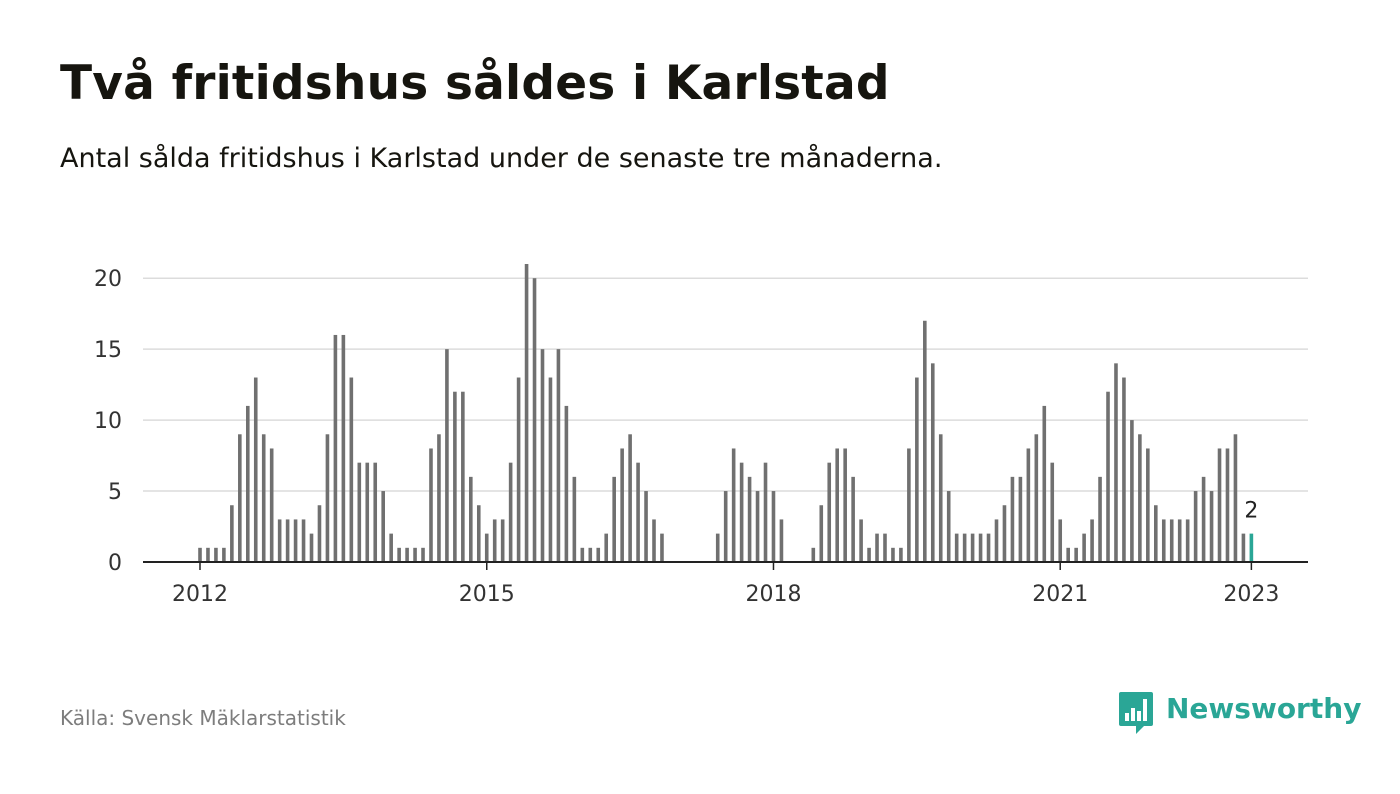  Describe the element at coordinates (203, 718) in the screenshot. I see `source-note: Källa: Svensk Mäklarstatistik` at that location.